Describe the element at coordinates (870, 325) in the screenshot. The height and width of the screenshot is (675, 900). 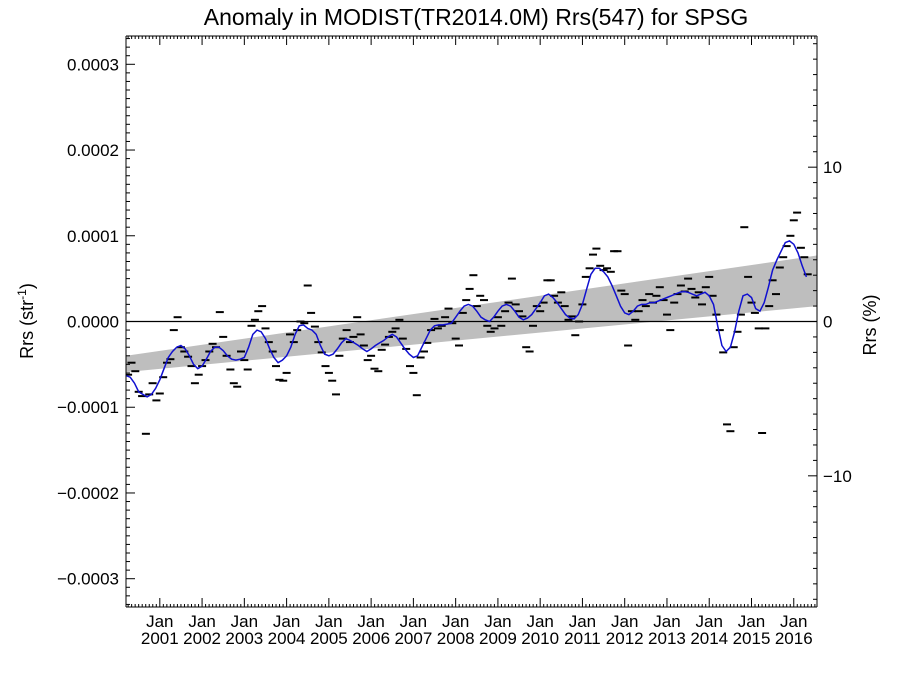
I see `y2-axis-label: Rrs (%)` at that location.